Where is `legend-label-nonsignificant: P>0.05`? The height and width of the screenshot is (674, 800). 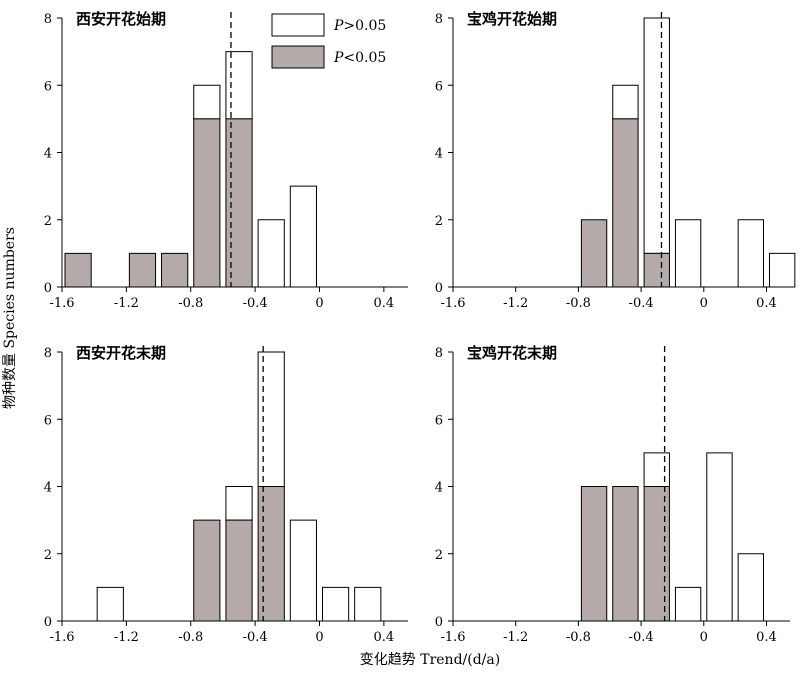 legend-label-nonsignificant: P>0.05 is located at coordinates (359, 26).